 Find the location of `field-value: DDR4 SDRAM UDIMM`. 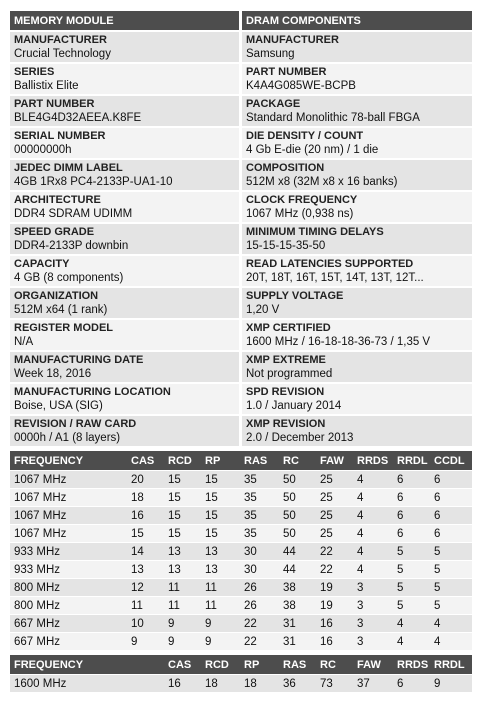

field-value: DDR4 SDRAM UDIMM is located at coordinates (73, 214).